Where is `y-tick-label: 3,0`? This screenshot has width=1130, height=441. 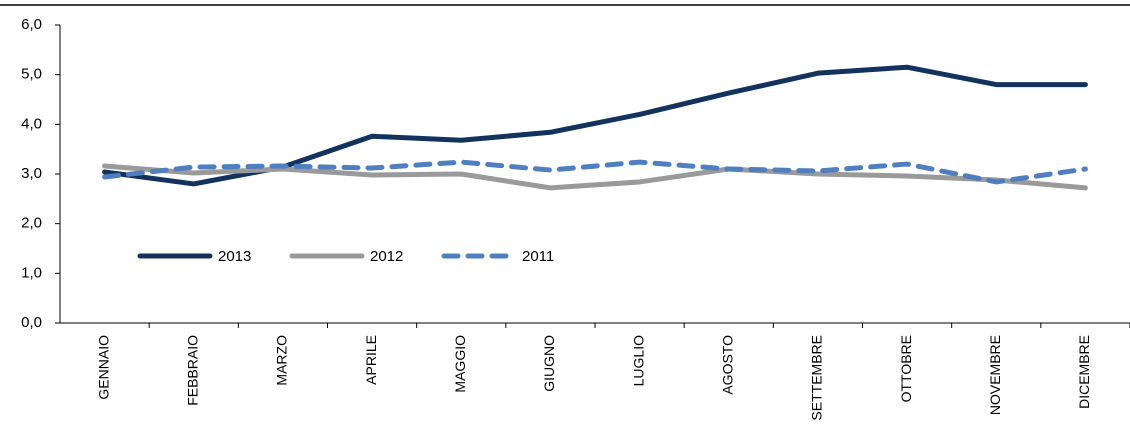
y-tick-label: 3,0 is located at coordinates (31, 173).